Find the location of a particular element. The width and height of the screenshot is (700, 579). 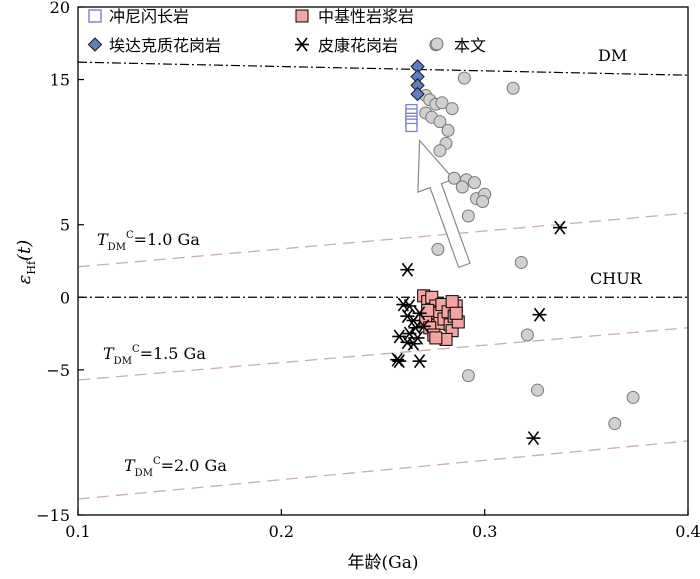

tdm-1-5-label: TDMC=1.5 Ga is located at coordinates (154, 355).